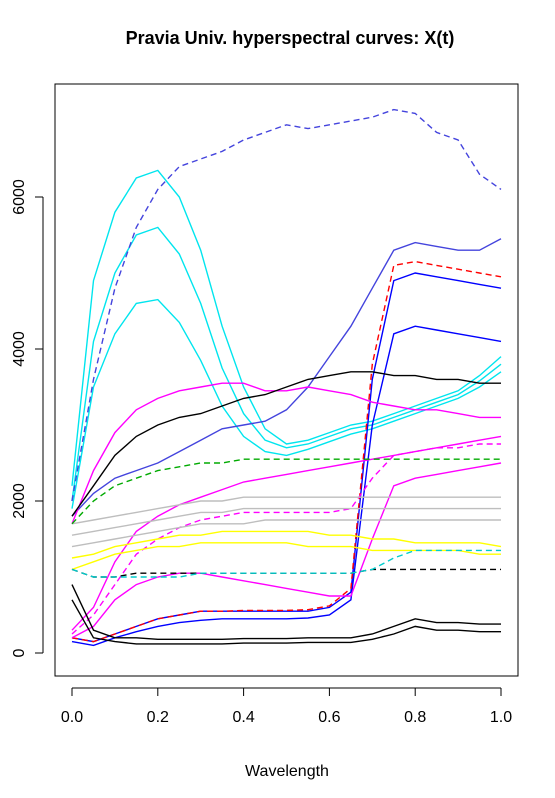  What do you see at coordinates (243, 717) in the screenshot?
I see `x-tick-label: 0.4` at bounding box center [243, 717].